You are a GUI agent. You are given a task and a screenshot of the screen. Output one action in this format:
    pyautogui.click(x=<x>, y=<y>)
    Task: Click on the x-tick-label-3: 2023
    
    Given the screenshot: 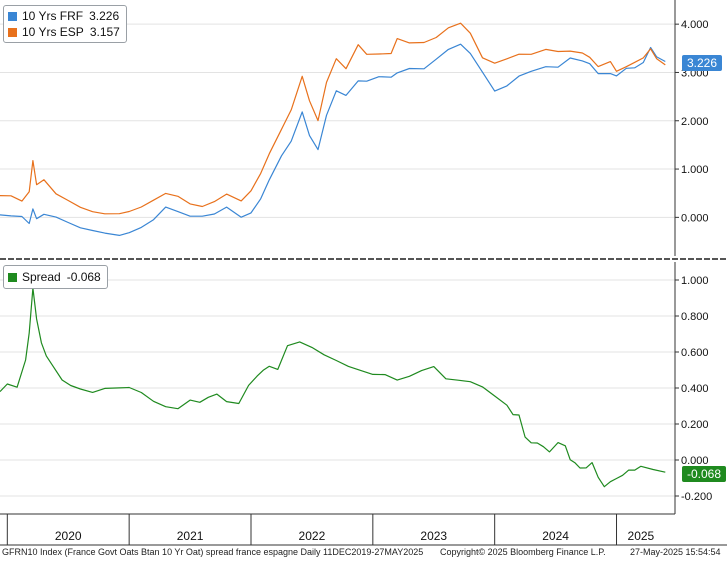 What is the action you would take?
    pyautogui.click(x=433, y=536)
    